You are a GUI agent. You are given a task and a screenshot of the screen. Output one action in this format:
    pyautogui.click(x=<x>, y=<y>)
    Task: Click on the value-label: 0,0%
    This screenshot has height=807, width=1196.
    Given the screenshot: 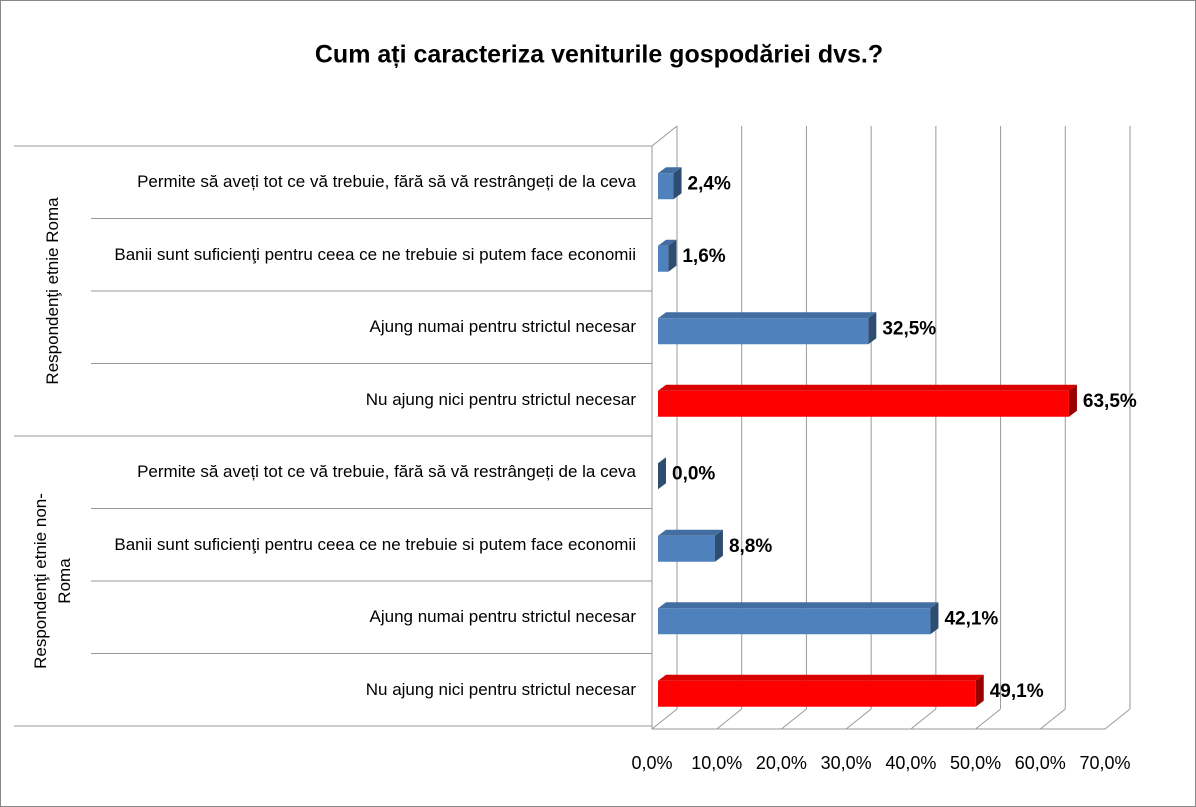 What is the action you would take?
    pyautogui.click(x=693, y=473)
    